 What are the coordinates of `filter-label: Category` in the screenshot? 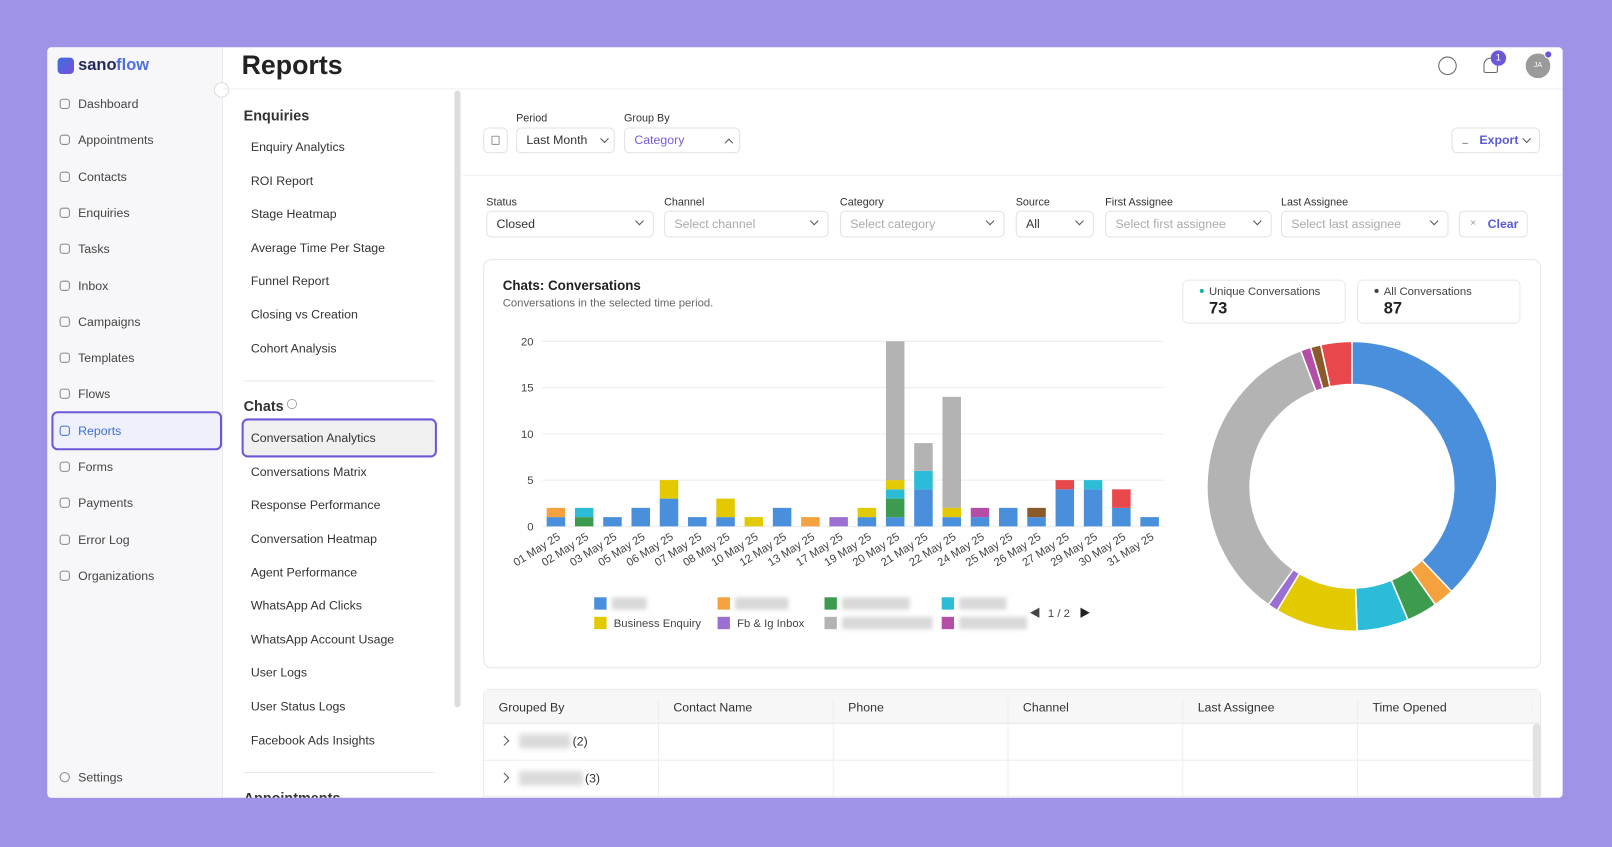 It's located at (861, 202).